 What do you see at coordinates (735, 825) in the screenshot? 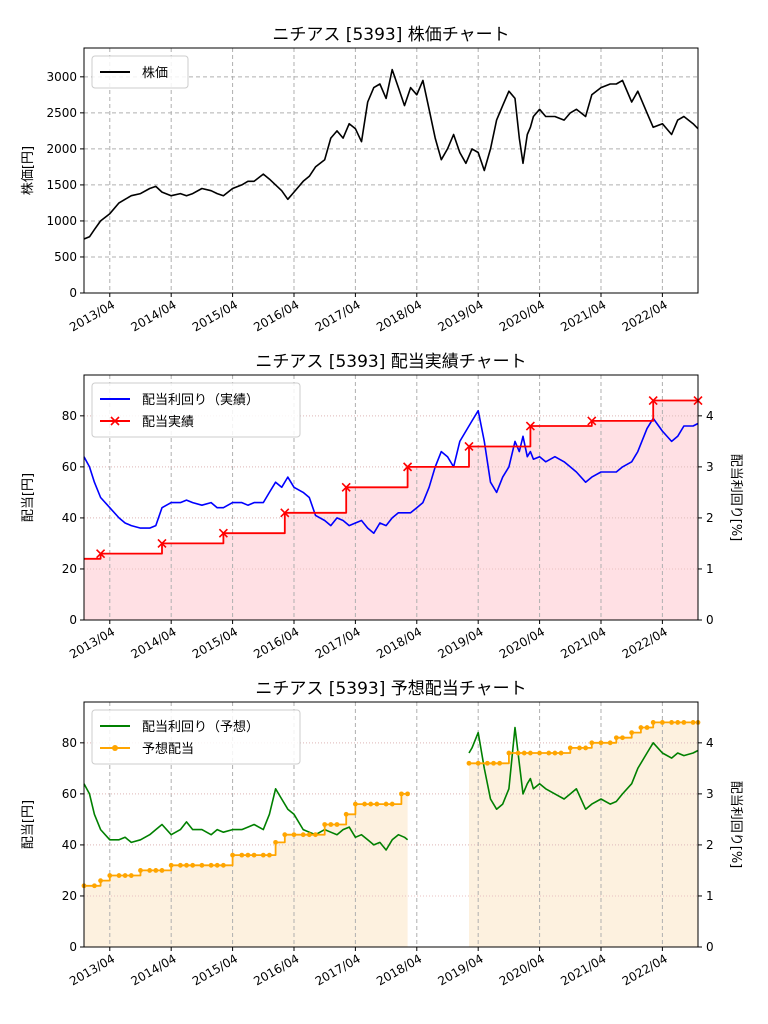
I see `y2-axis-label: 配当利回り[%]` at bounding box center [735, 825].